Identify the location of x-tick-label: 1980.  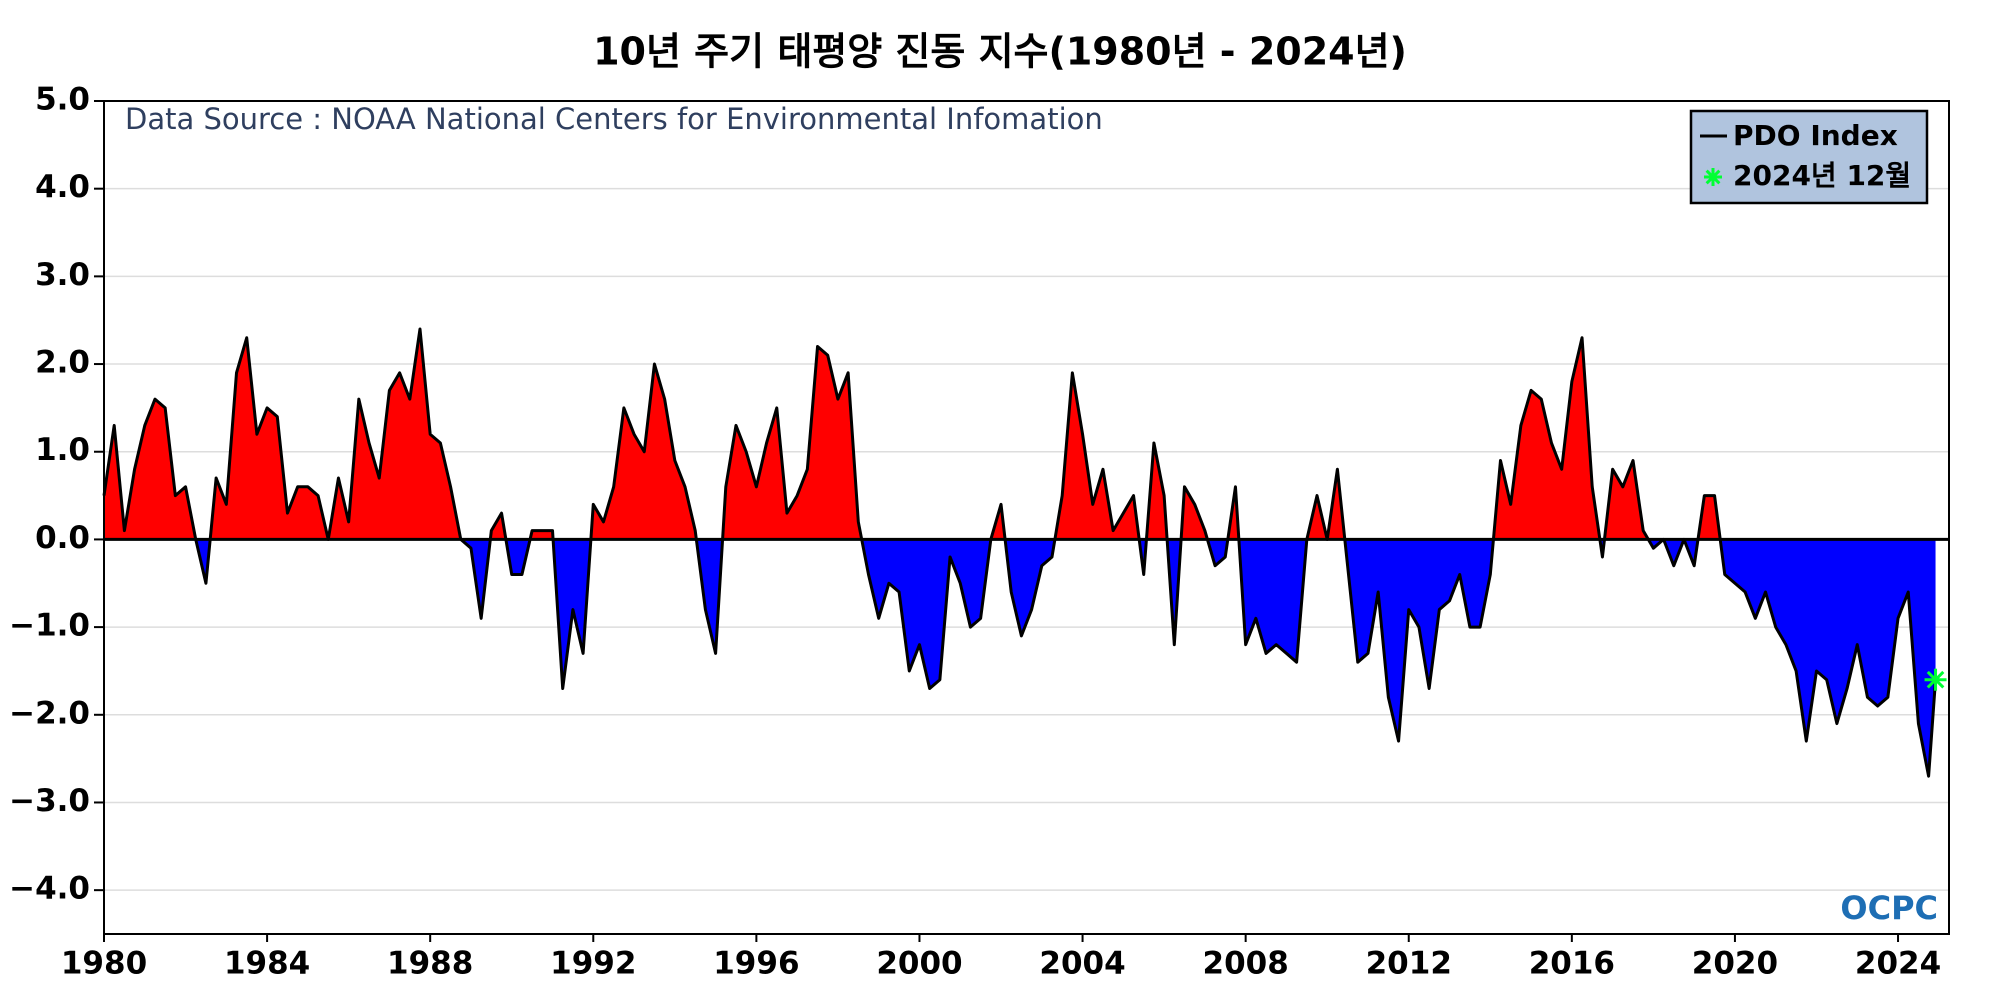
(104, 964).